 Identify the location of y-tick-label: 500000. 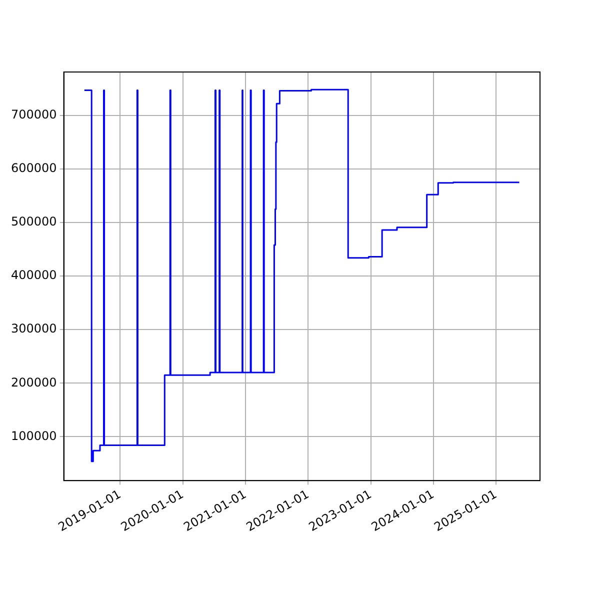
(33, 221).